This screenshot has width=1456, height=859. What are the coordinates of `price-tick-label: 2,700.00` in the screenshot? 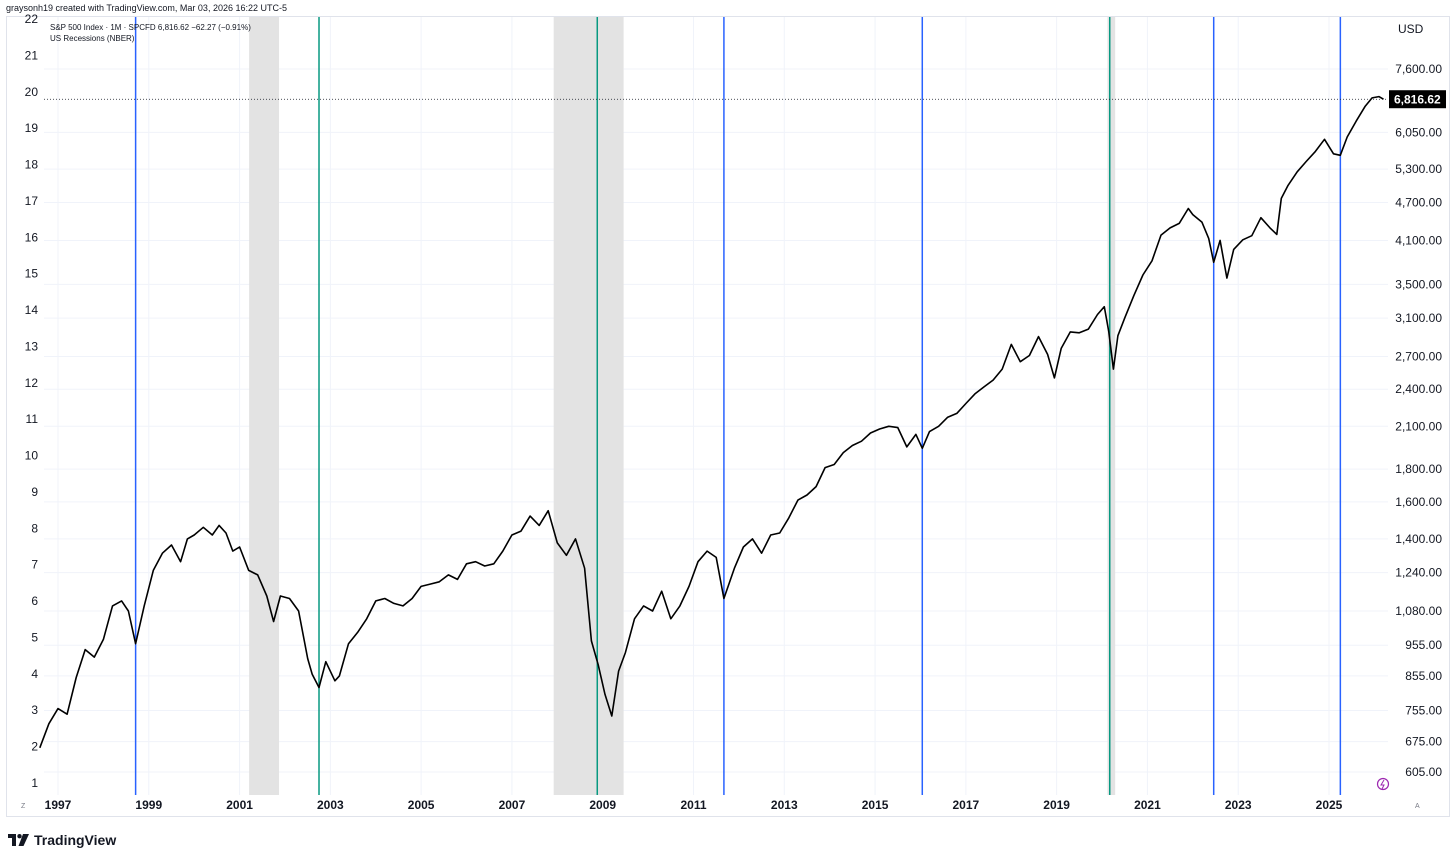 It's located at (1418, 356).